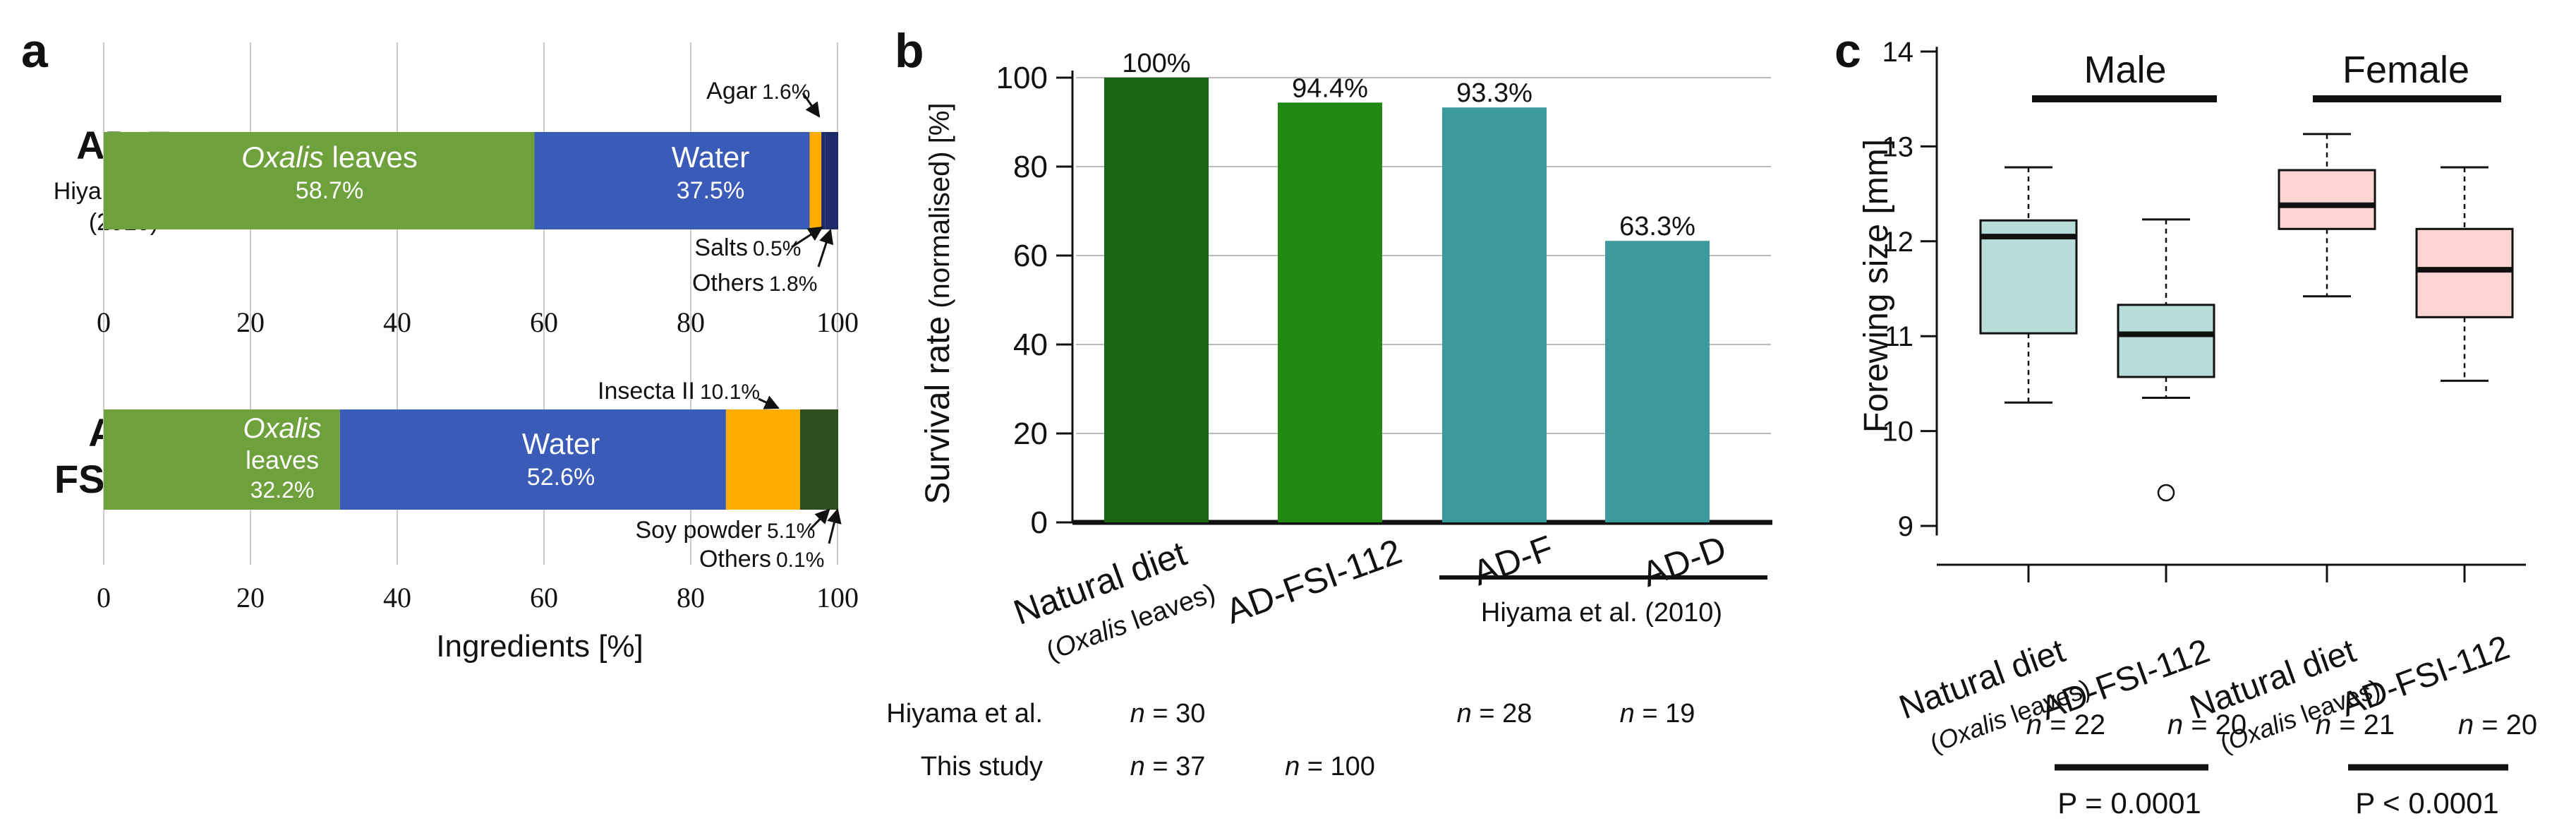 Image resolution: width=2576 pixels, height=833 pixels. I want to click on c-ytick-10: 10, so click(1898, 432).